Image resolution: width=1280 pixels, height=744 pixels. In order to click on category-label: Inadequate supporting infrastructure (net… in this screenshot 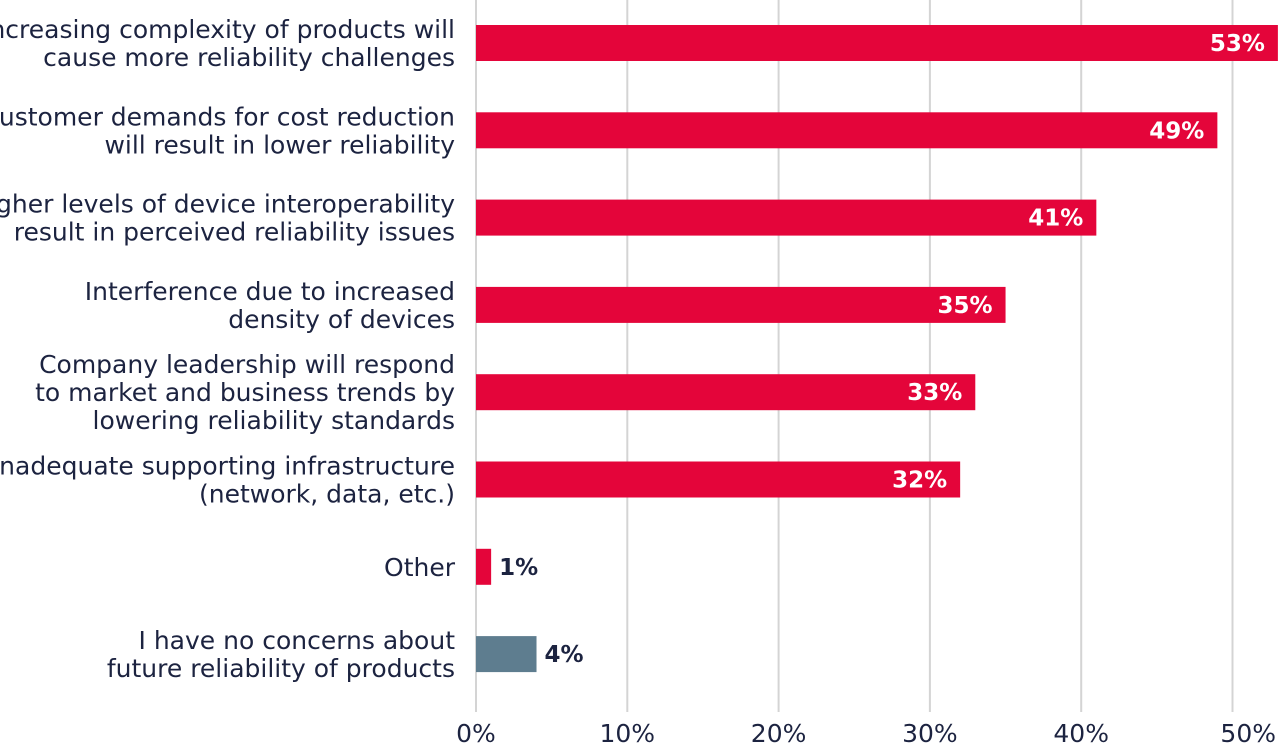, I will do `click(227, 480)`.